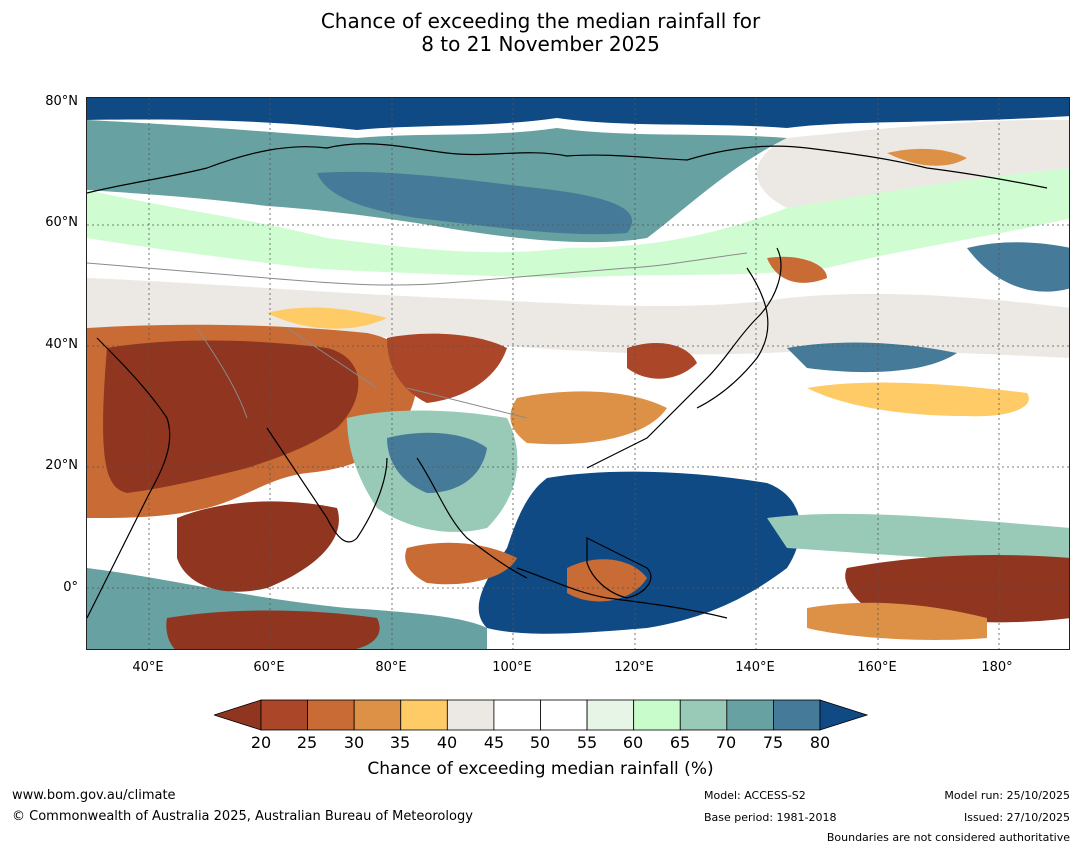 The image size is (1081, 850). Describe the element at coordinates (843, 715) in the screenshot. I see `colorbar-arrow-high` at that location.